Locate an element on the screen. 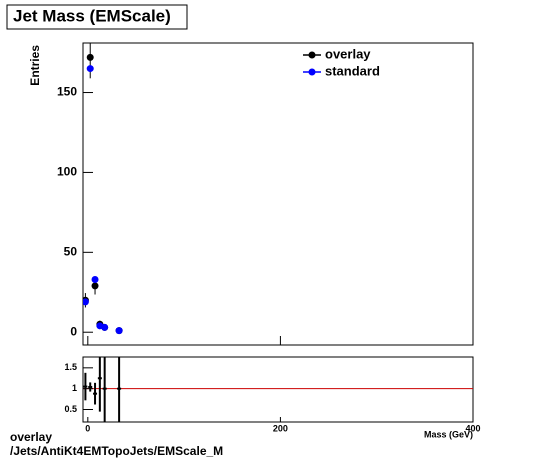 This screenshot has height=462, width=546. title-box is located at coordinates (97, 17).